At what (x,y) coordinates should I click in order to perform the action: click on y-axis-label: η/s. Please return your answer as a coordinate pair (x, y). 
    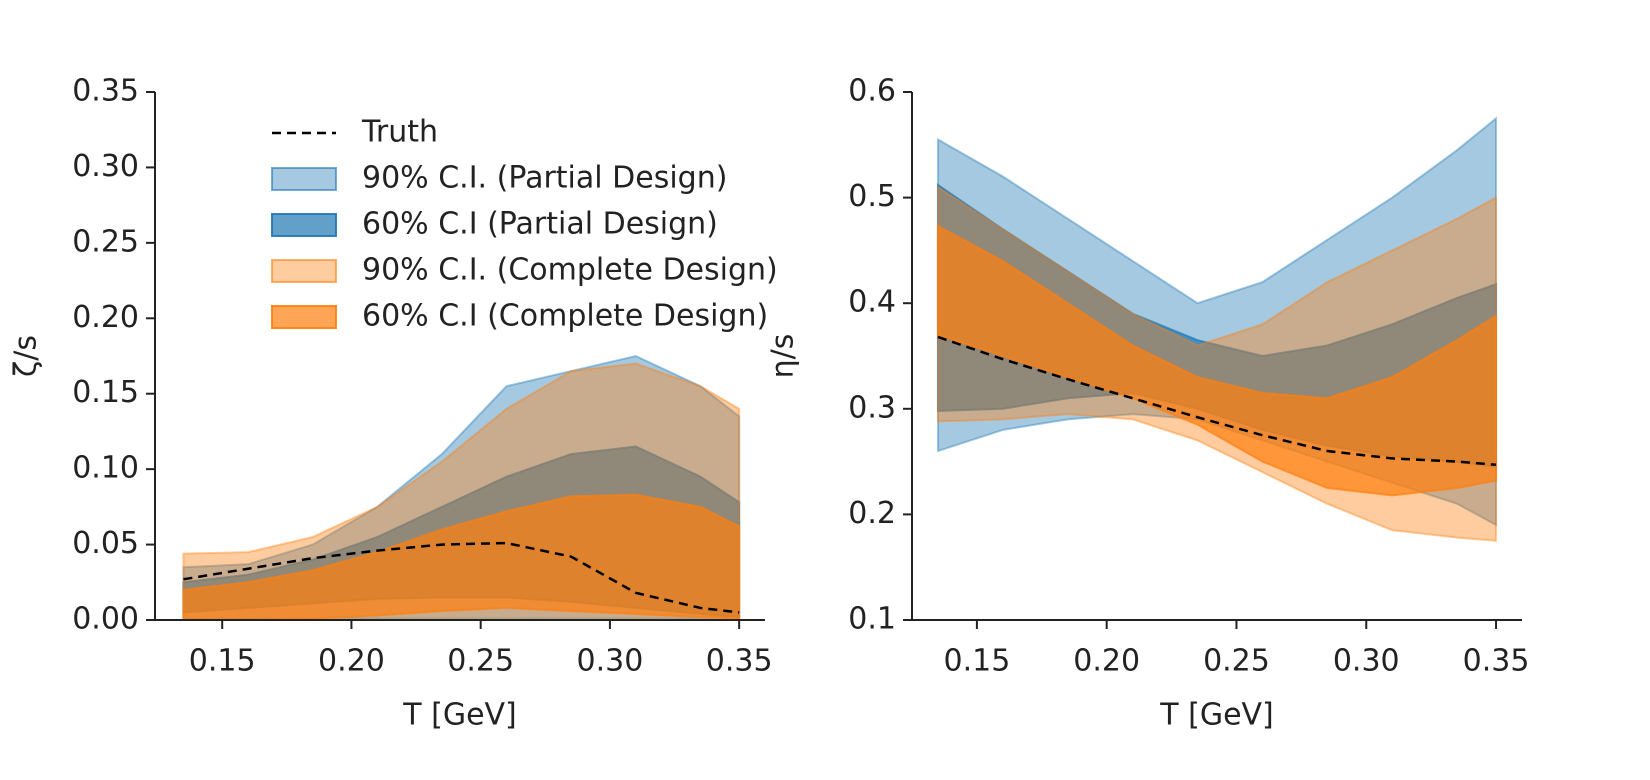
    Looking at the image, I should click on (783, 356).